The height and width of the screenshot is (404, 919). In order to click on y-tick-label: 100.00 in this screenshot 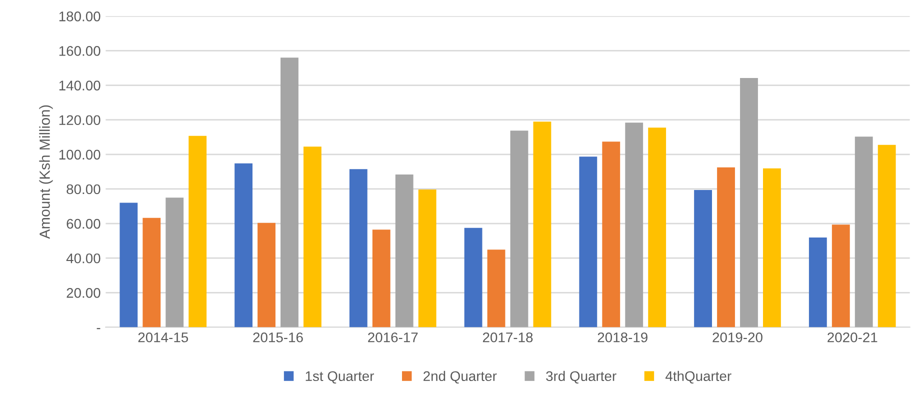, I will do `click(79, 155)`.